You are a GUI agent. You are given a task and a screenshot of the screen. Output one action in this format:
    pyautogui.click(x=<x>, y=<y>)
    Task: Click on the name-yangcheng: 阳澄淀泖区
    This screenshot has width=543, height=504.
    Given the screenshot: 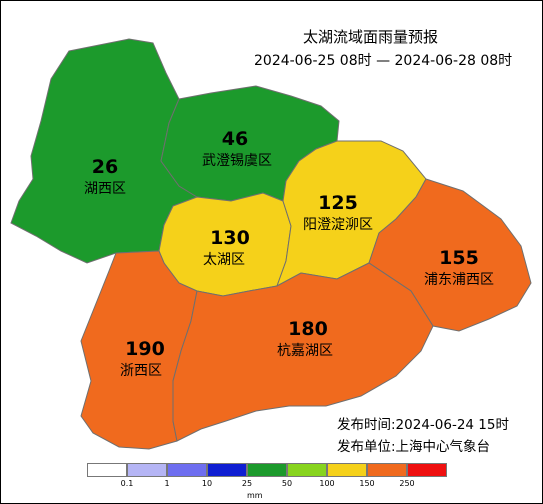 What is the action you would take?
    pyautogui.click(x=338, y=225)
    